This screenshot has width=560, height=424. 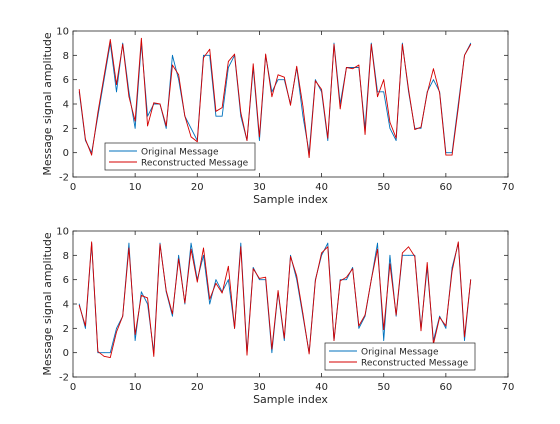 What do you see at coordinates (400, 353) in the screenshot?
I see `legend-entry: Original Message` at bounding box center [400, 353].